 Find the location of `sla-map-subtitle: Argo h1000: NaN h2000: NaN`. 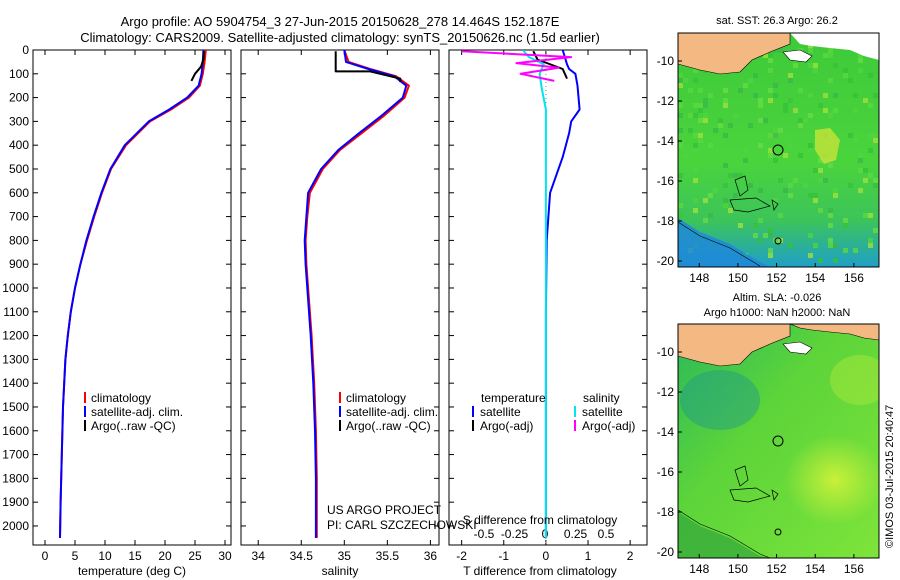

sla-map-subtitle: Argo h1000: NaN h2000: NaN is located at coordinates (777, 313).